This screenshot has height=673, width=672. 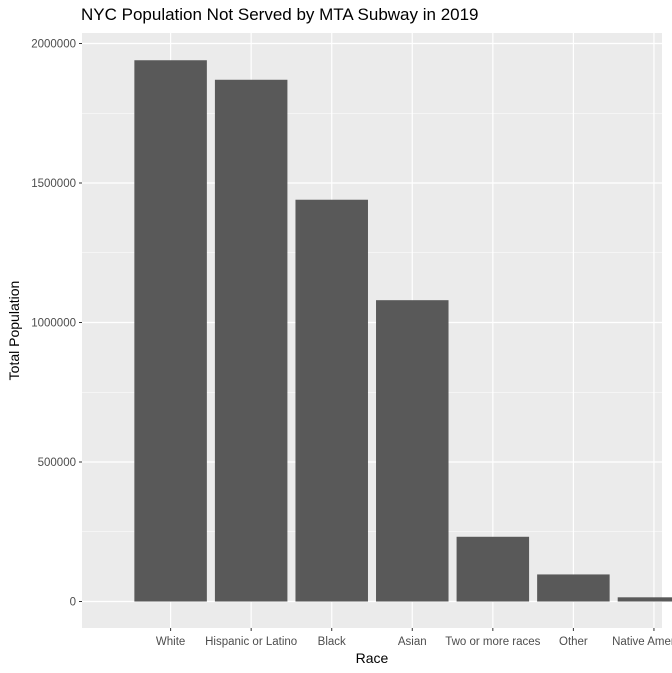 What do you see at coordinates (251, 642) in the screenshot?
I see `x-tick-label: Hispanic or Latino` at bounding box center [251, 642].